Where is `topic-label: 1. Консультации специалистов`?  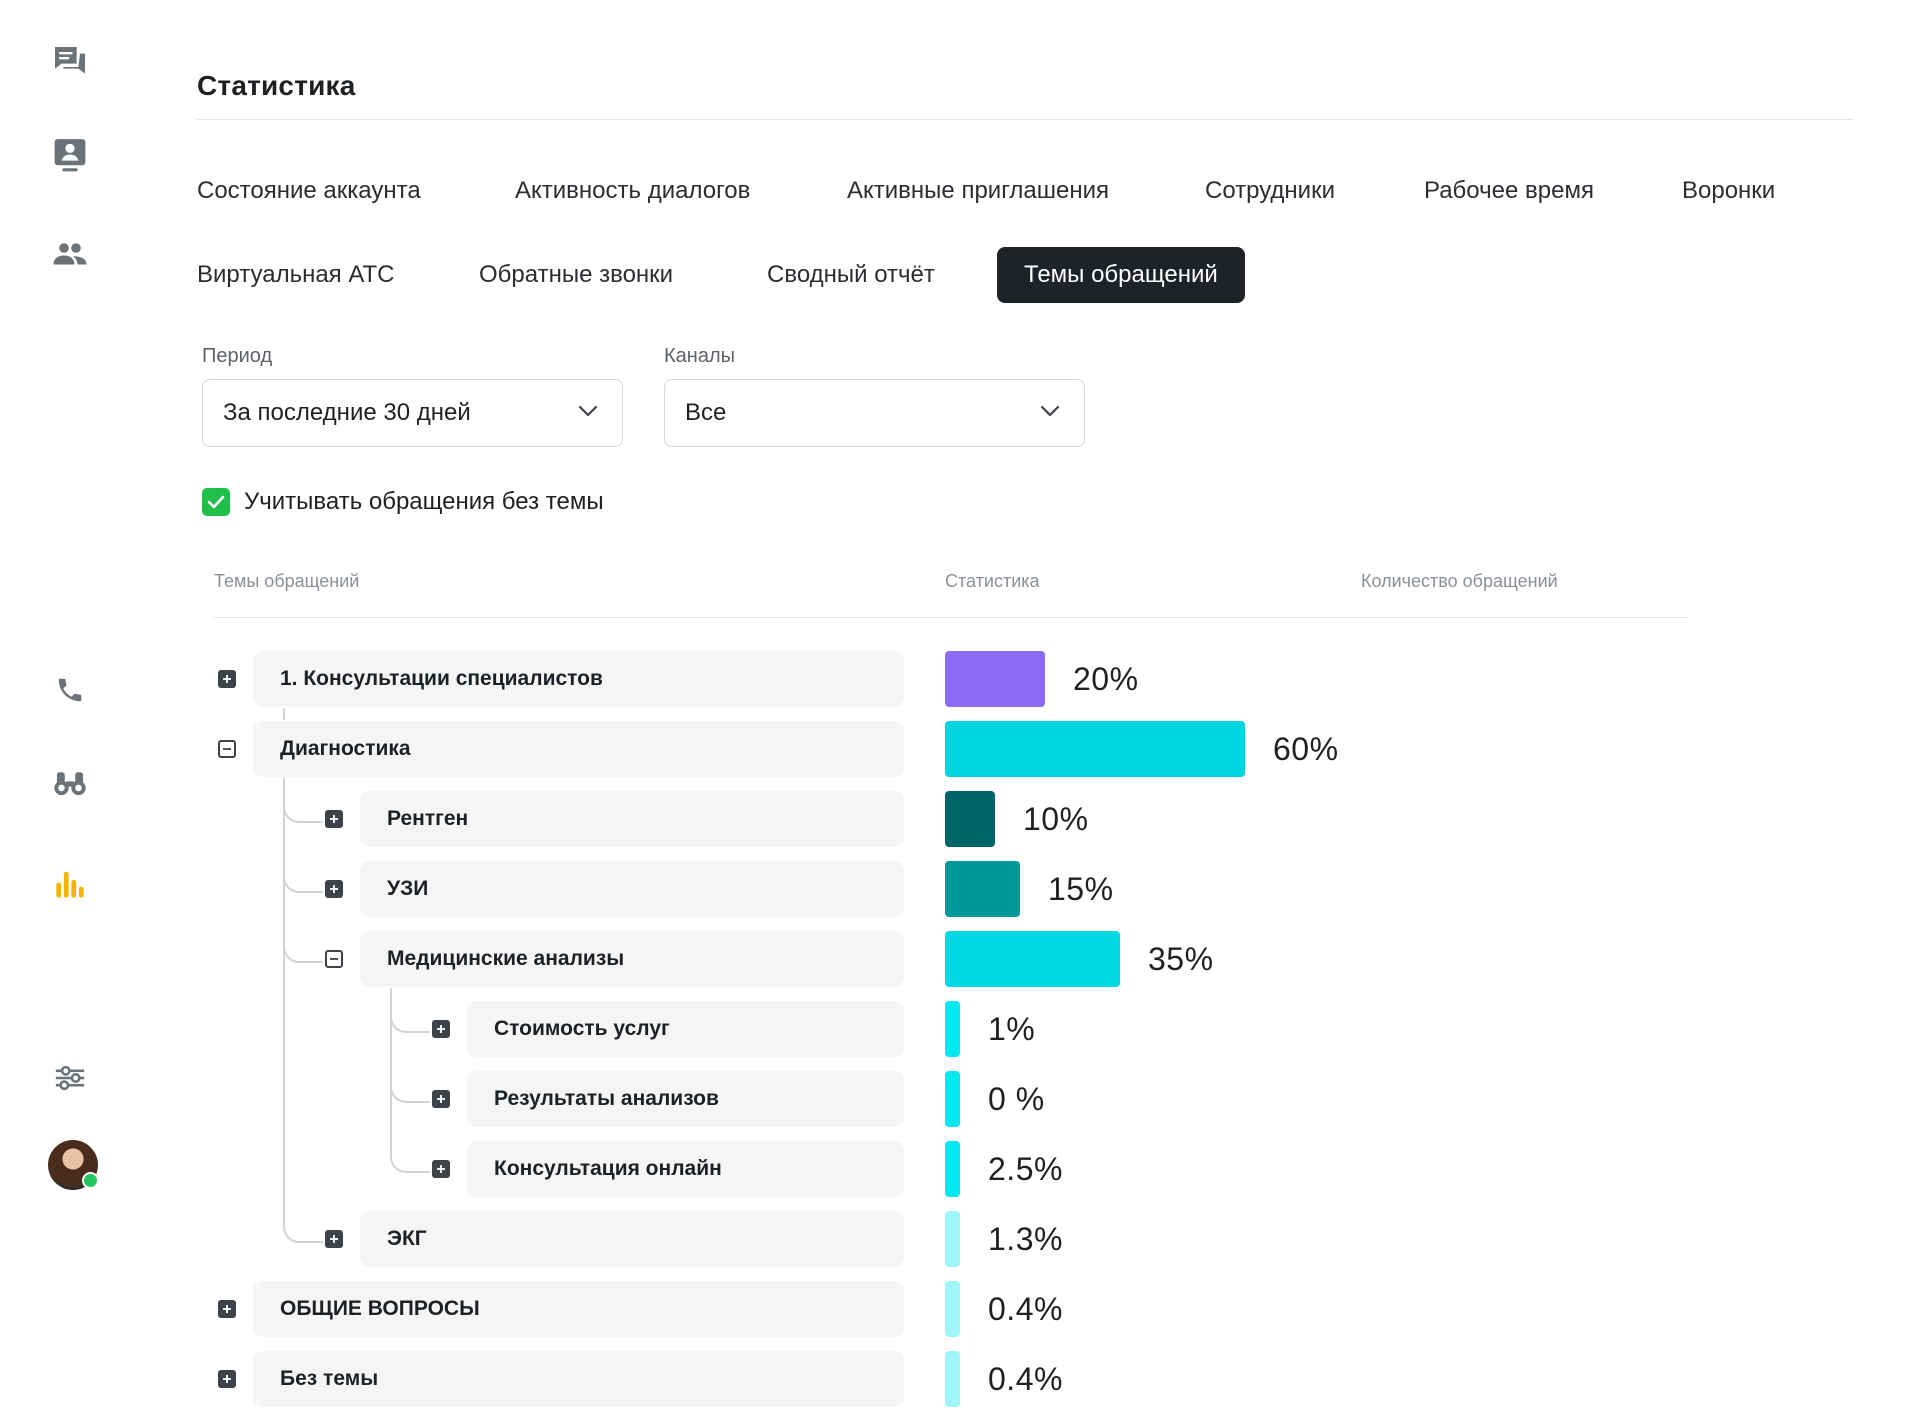 topic-label: 1. Консультации специалистов is located at coordinates (441, 678).